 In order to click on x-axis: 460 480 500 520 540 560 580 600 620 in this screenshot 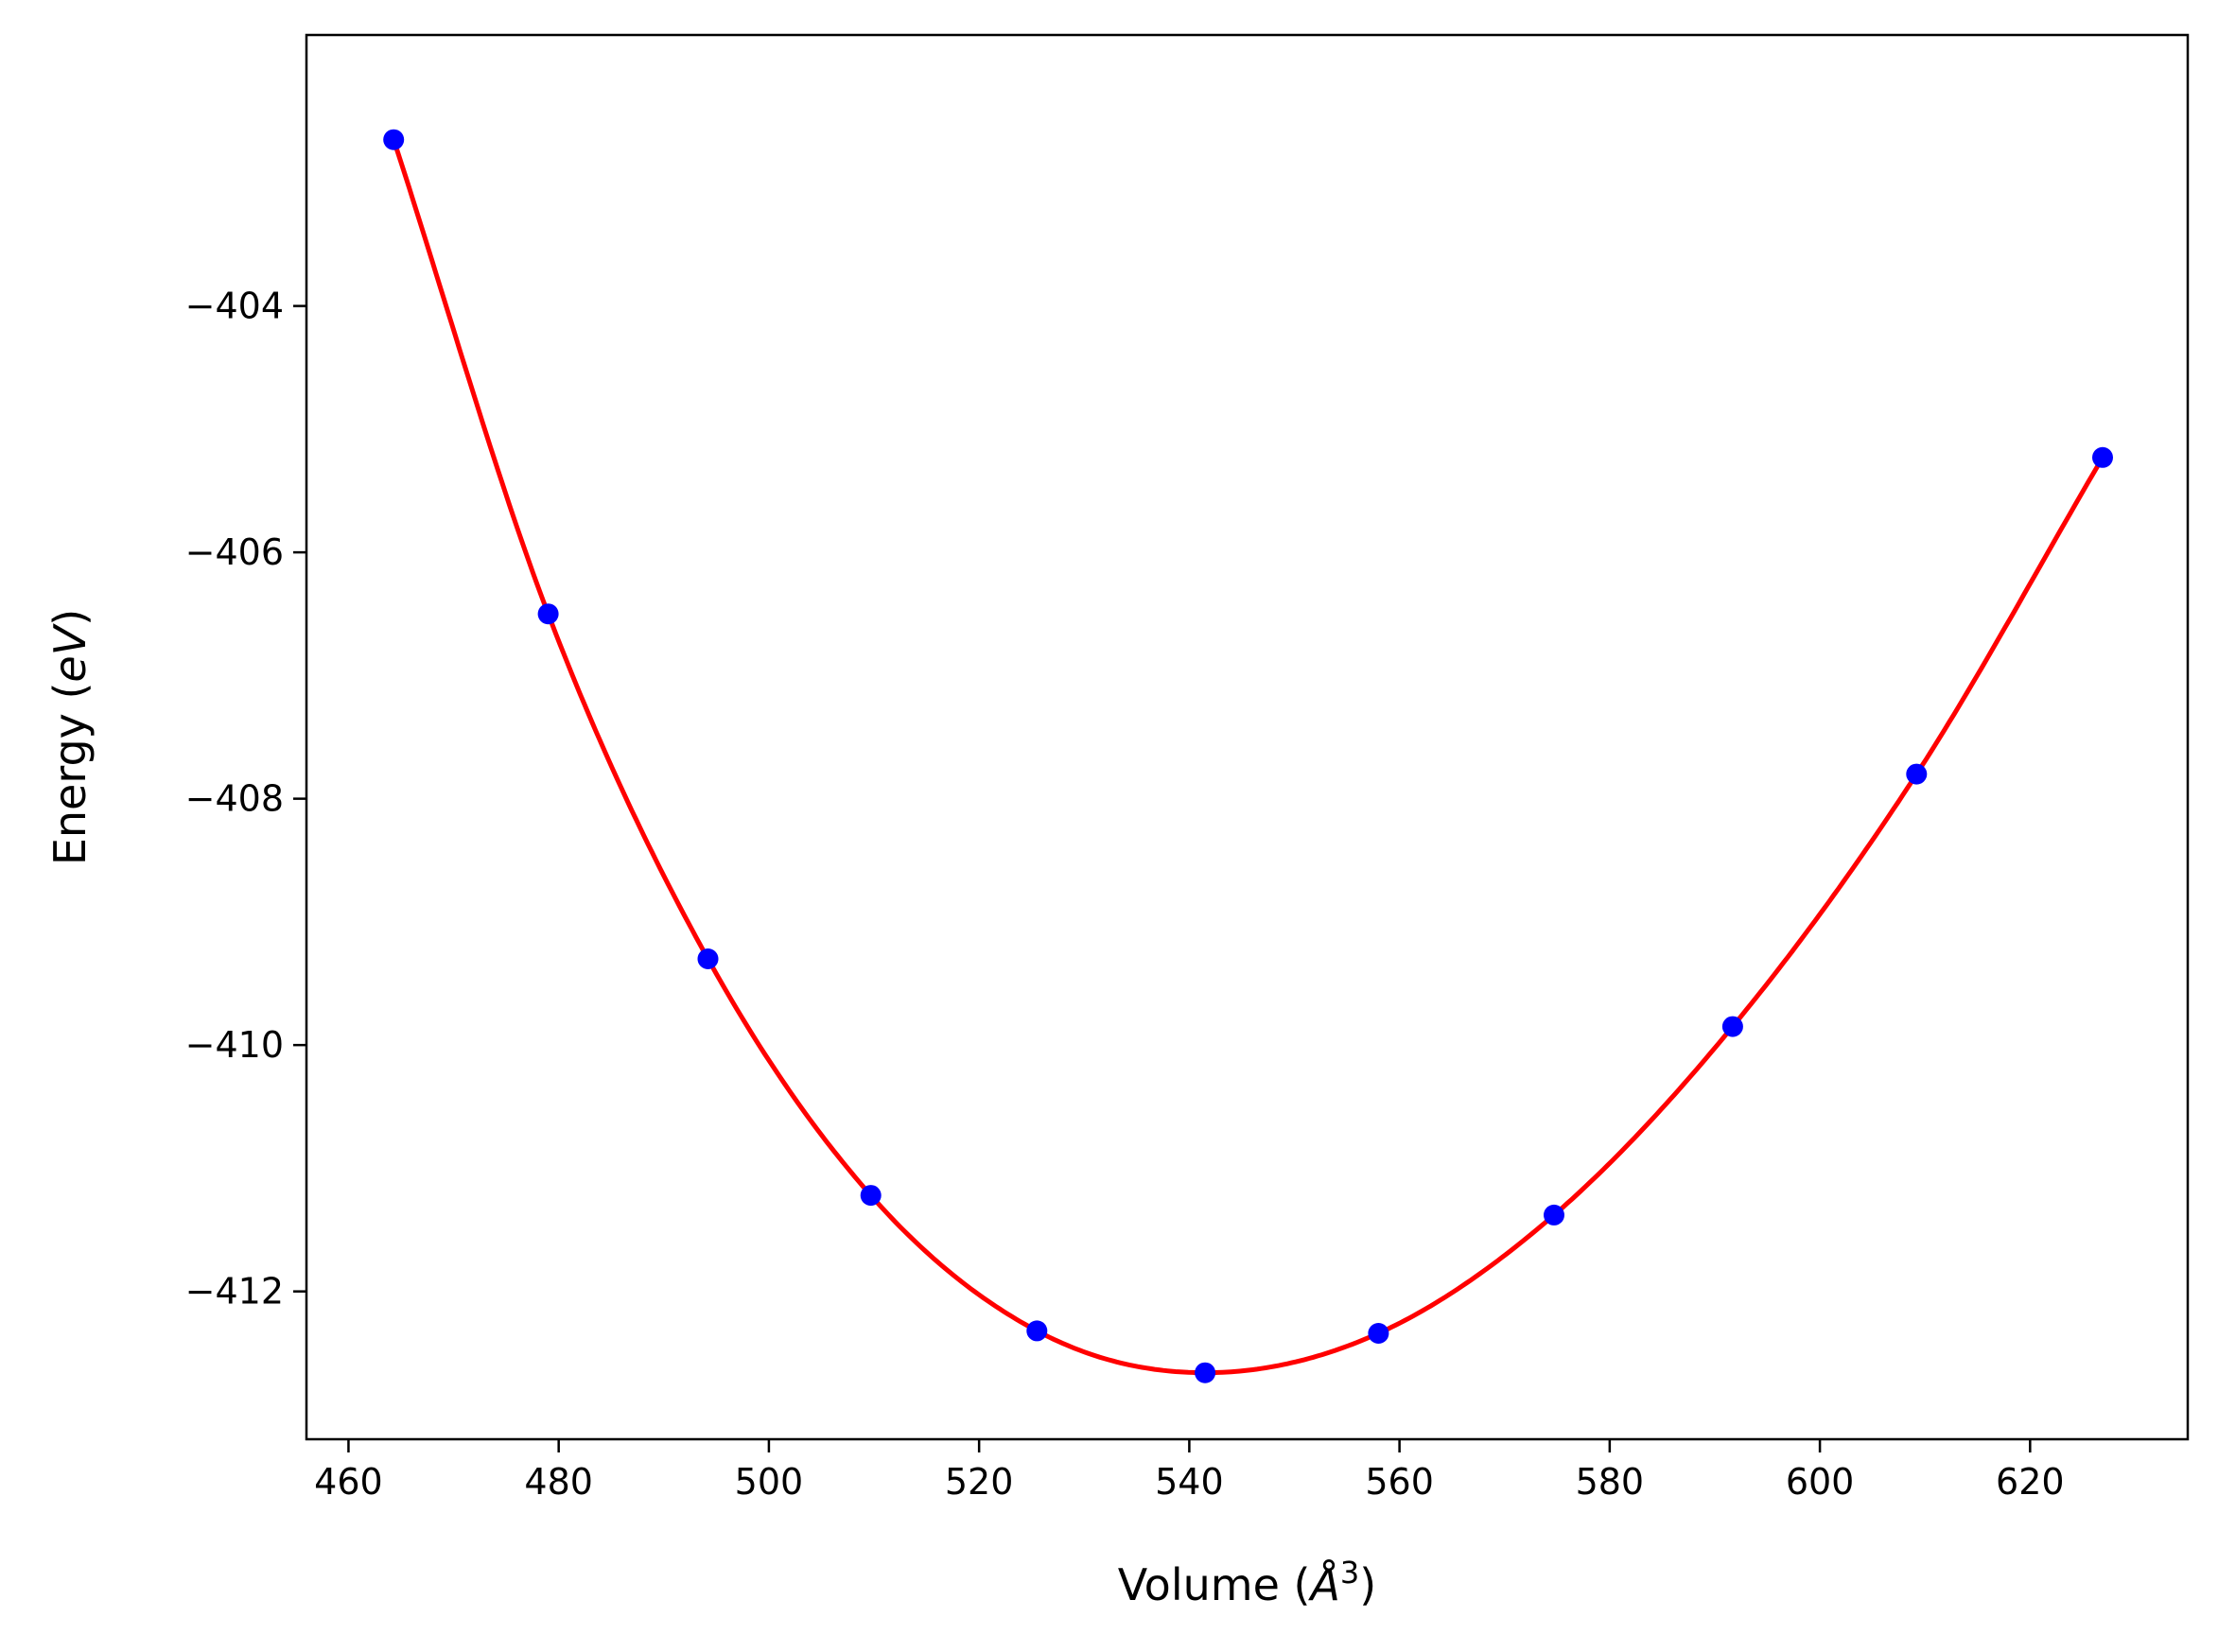, I will do `click(1189, 1471)`.